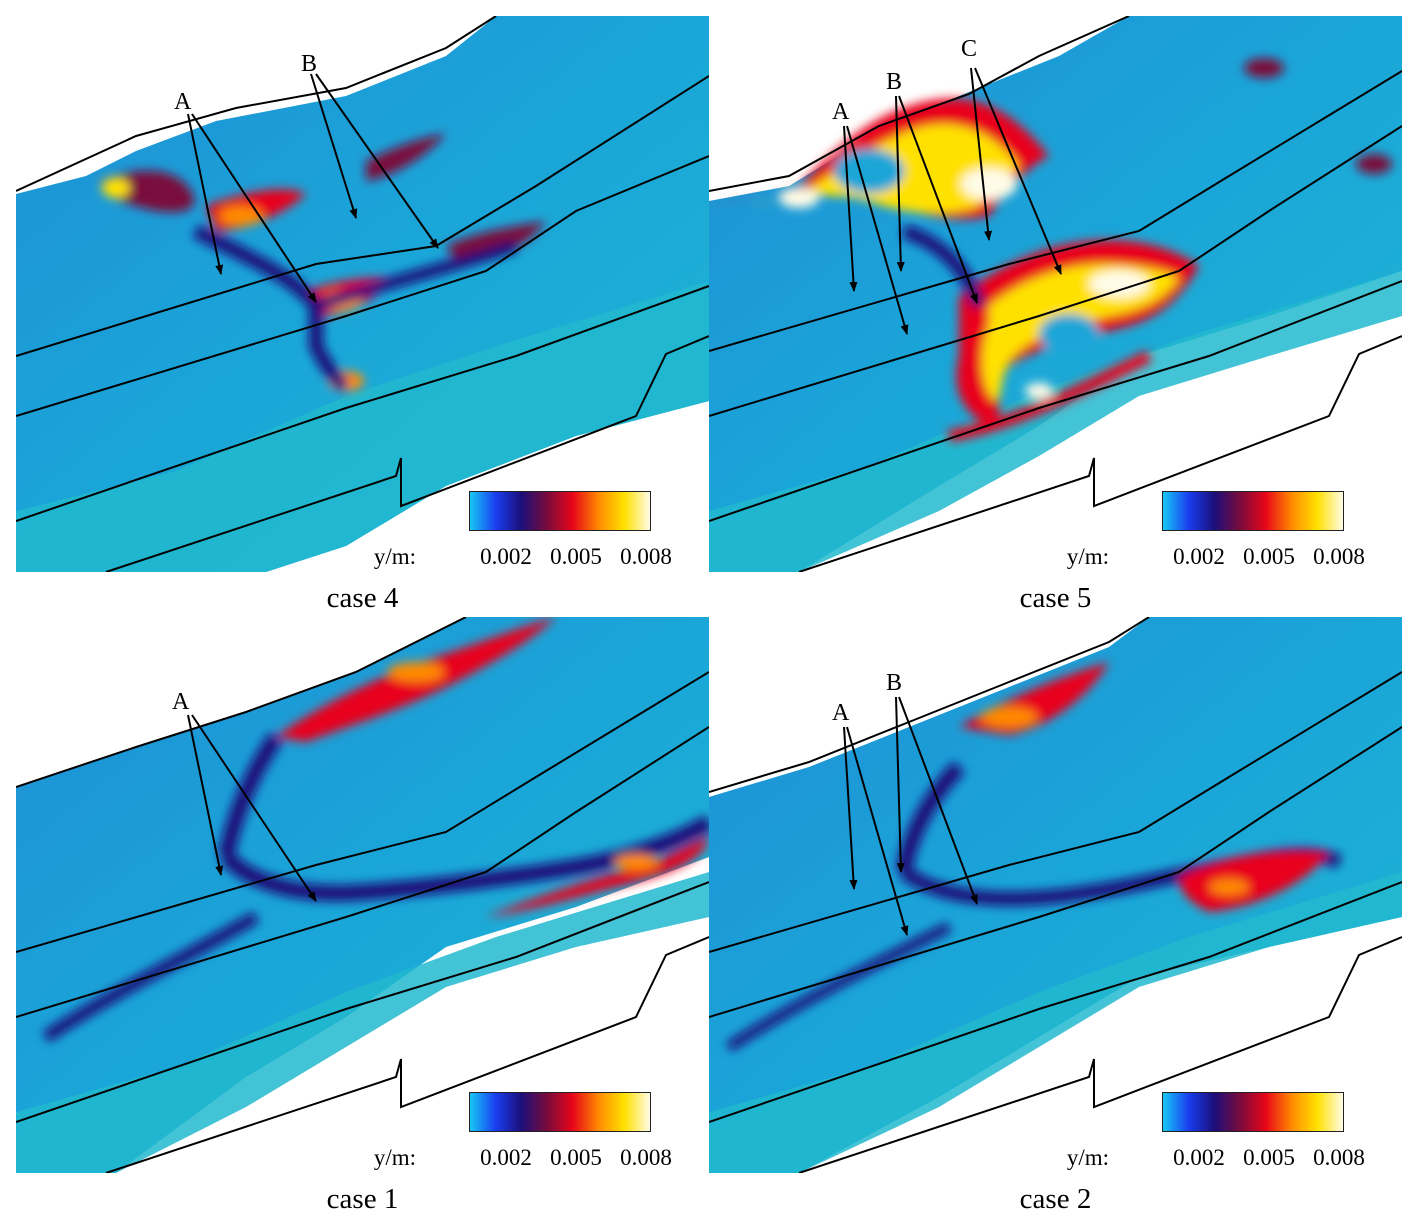 This screenshot has height=1223, width=1416. Describe the element at coordinates (1055, 1199) in the screenshot. I see `caption-case-2: case 2` at that location.